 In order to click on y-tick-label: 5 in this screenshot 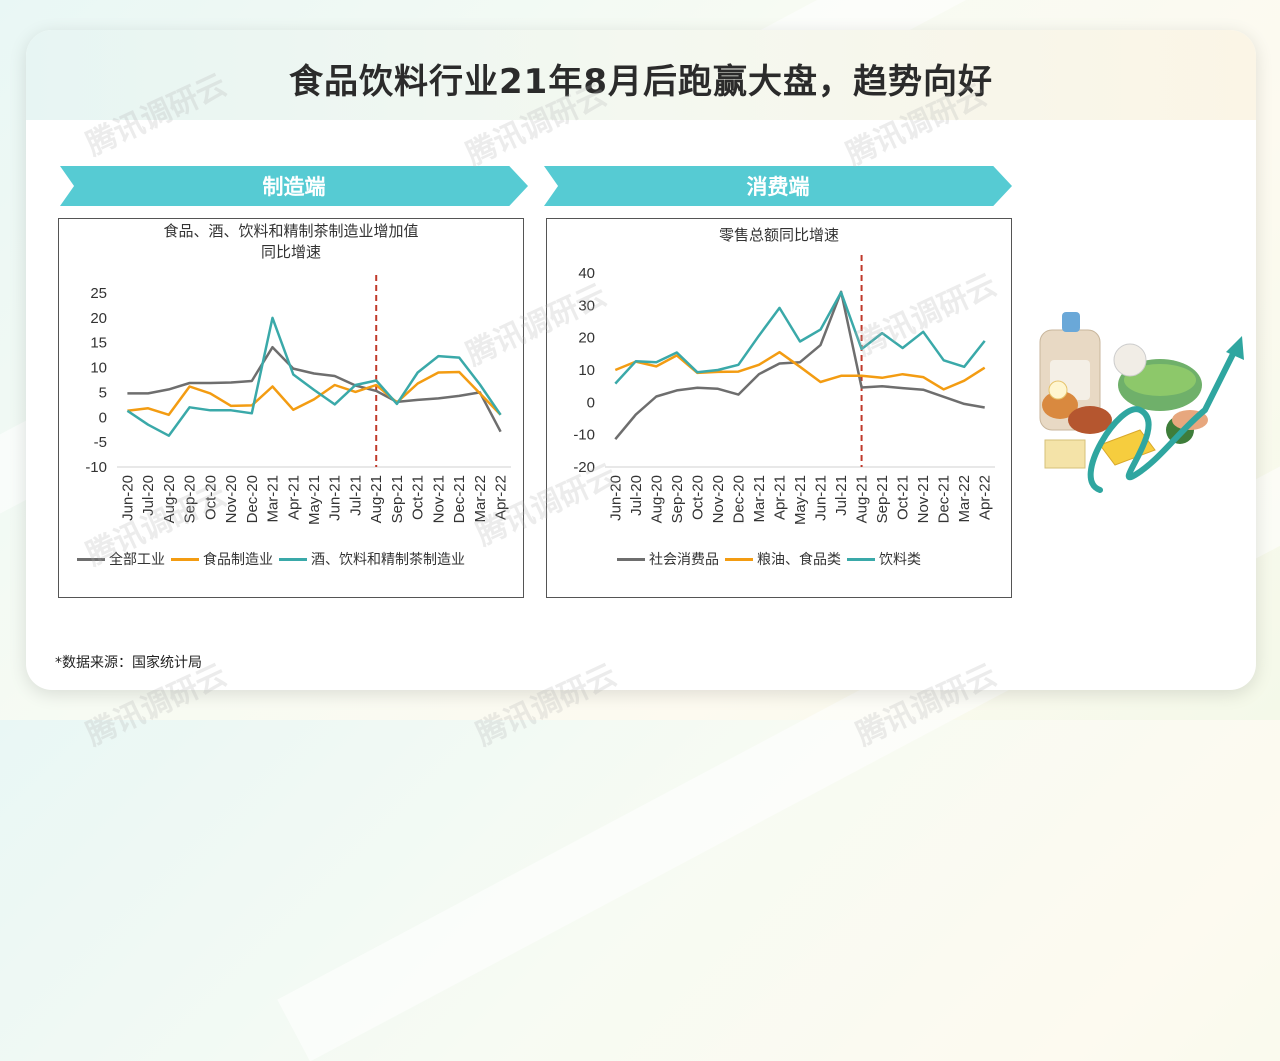, I will do `click(103, 392)`.